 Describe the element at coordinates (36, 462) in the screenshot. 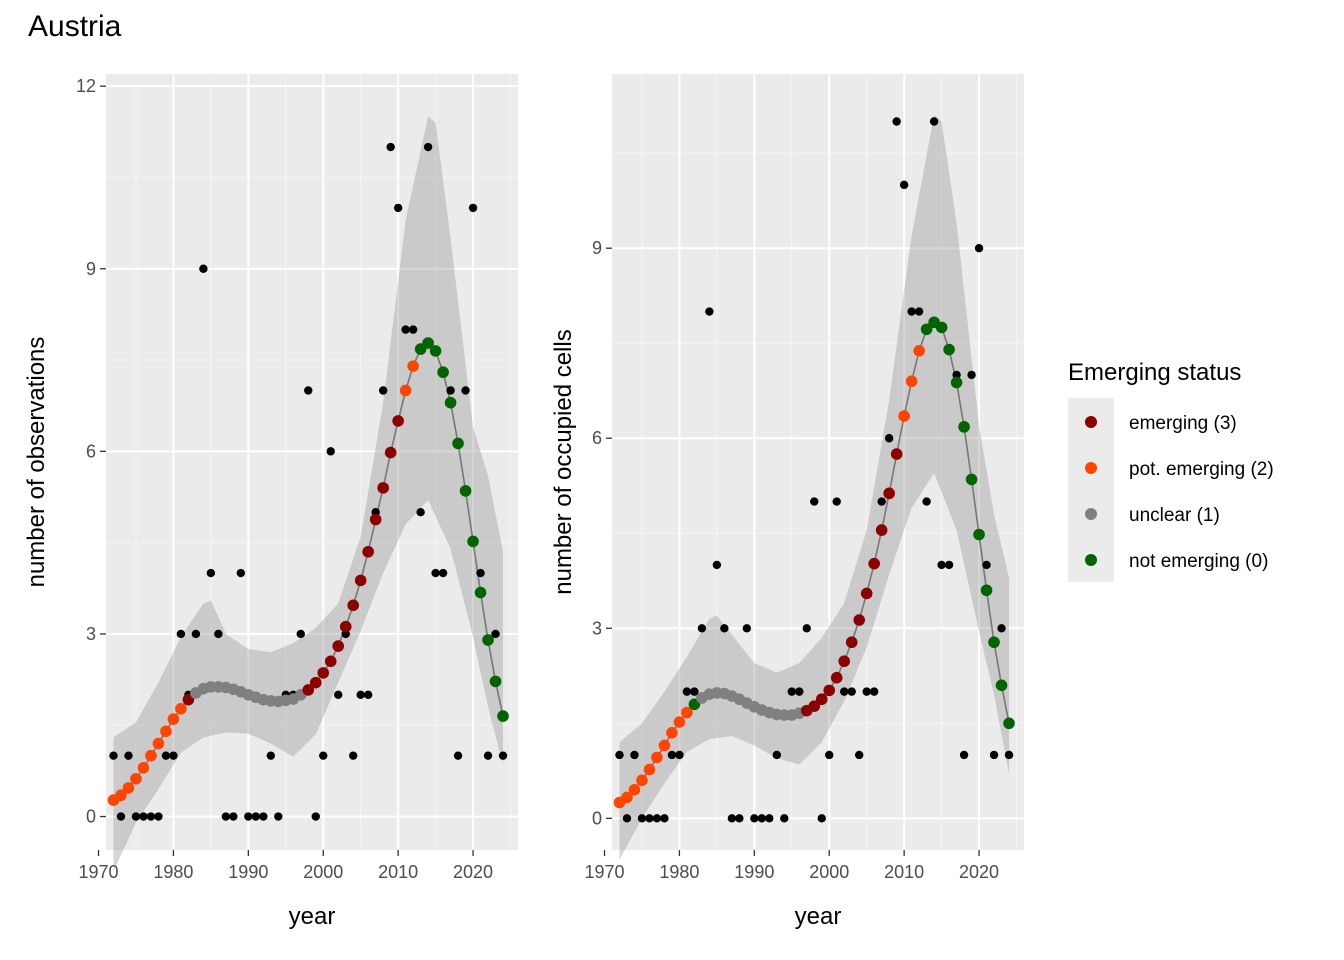

I see `y-axis-title: number of observations` at that location.